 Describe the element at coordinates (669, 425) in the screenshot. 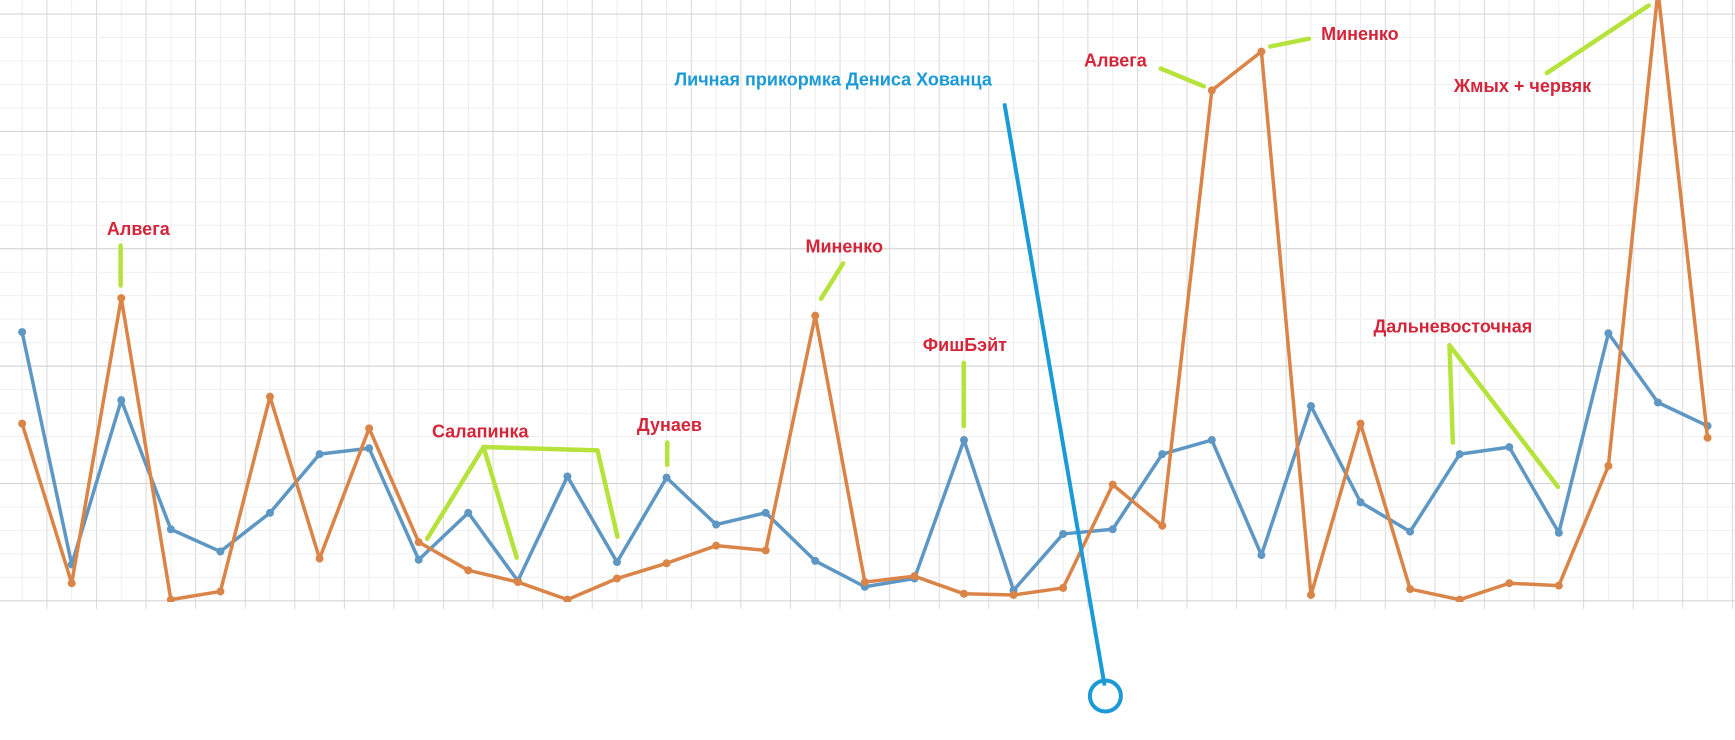

I see `annotation: Дунаев` at that location.